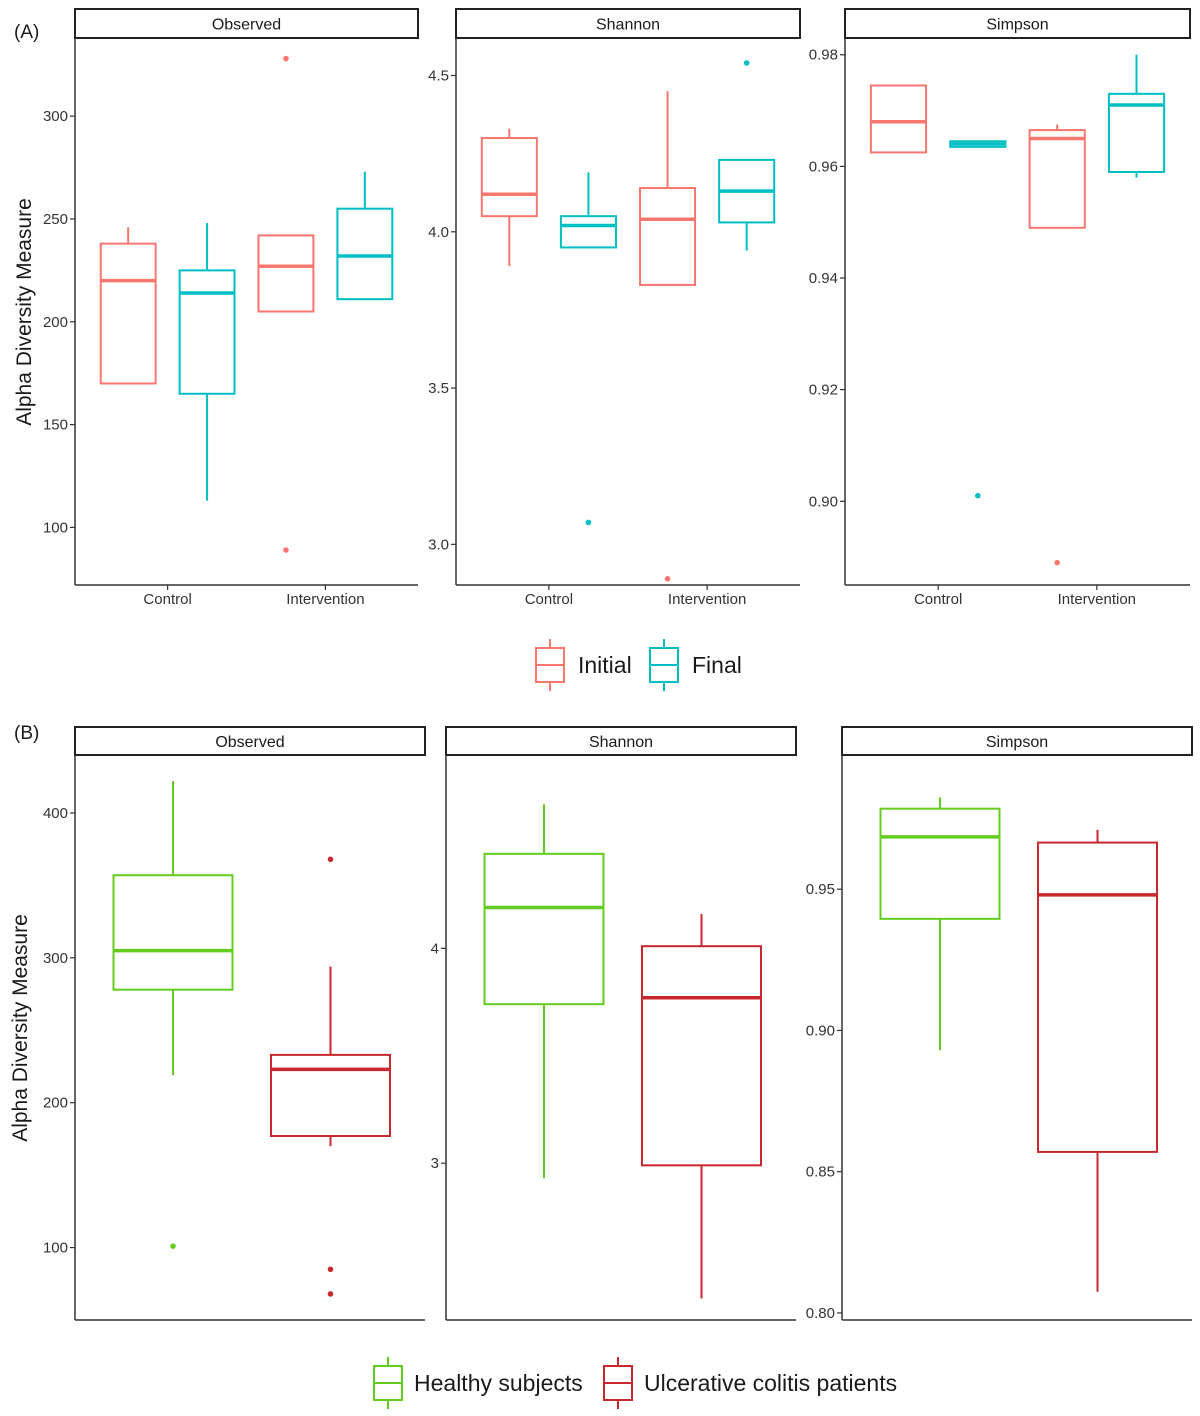 The width and height of the screenshot is (1200, 1416). I want to click on panel-b-observed-ulcerative-colitis-patients-box, so click(330, 1095).